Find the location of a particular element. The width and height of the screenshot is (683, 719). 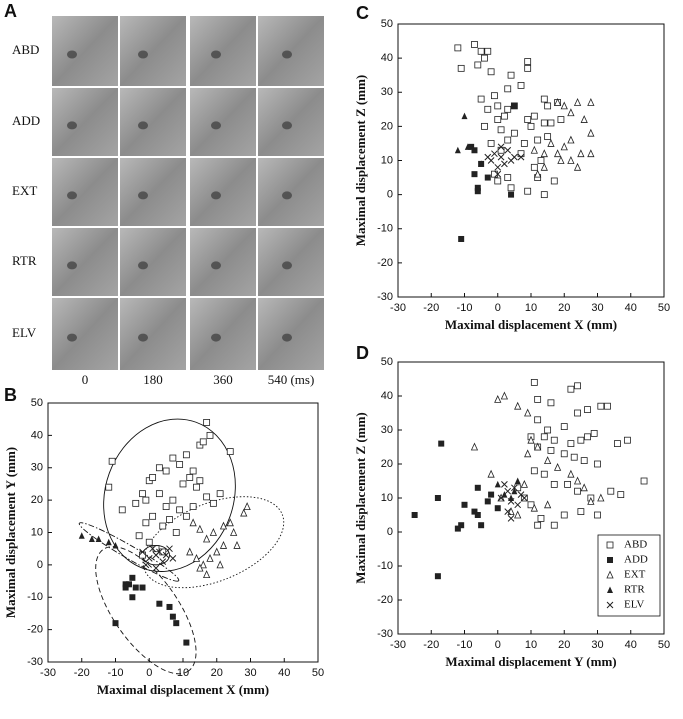

y-axis-title: Maximal displacement Y (mm) is located at coordinates (10, 532).